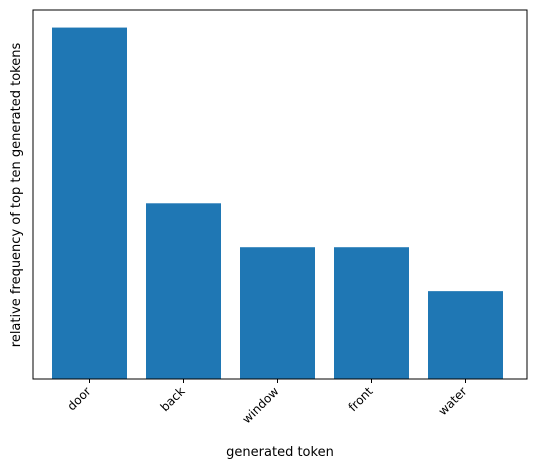  Describe the element at coordinates (361, 399) in the screenshot. I see `x-tick-label-front: front` at that location.